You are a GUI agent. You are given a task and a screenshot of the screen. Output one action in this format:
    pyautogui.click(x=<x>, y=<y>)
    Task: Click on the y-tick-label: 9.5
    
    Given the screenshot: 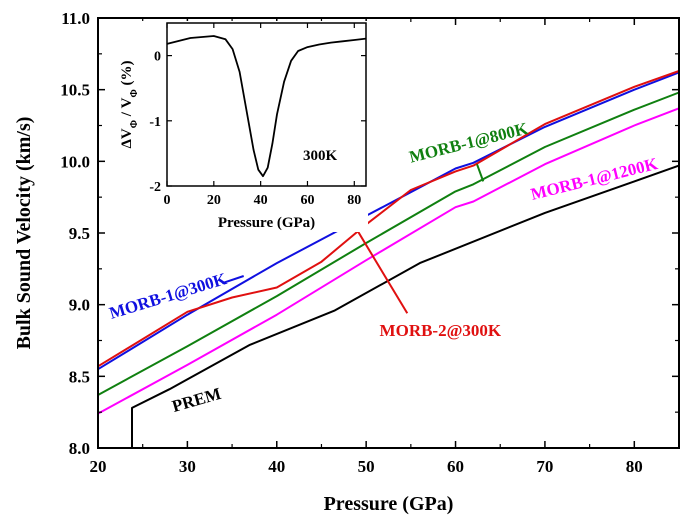 What is the action you would take?
    pyautogui.click(x=79, y=233)
    